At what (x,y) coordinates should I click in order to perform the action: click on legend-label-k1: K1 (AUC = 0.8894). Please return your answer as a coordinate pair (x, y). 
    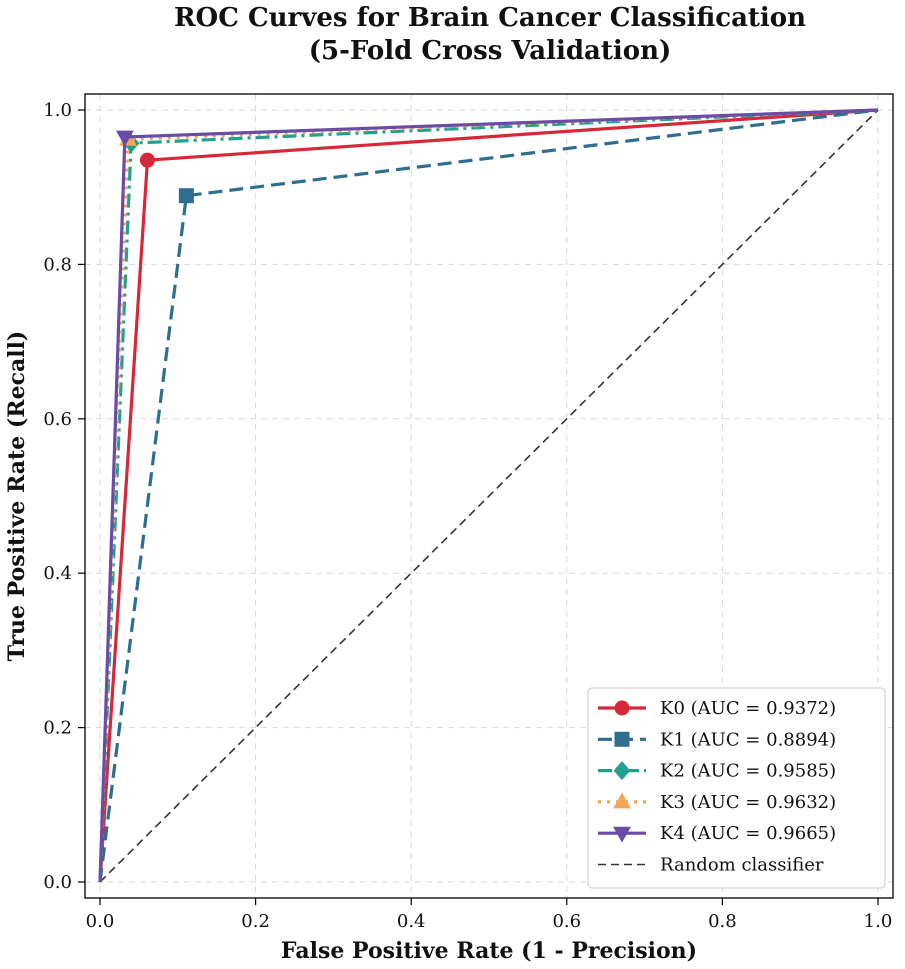
    Looking at the image, I should click on (748, 739).